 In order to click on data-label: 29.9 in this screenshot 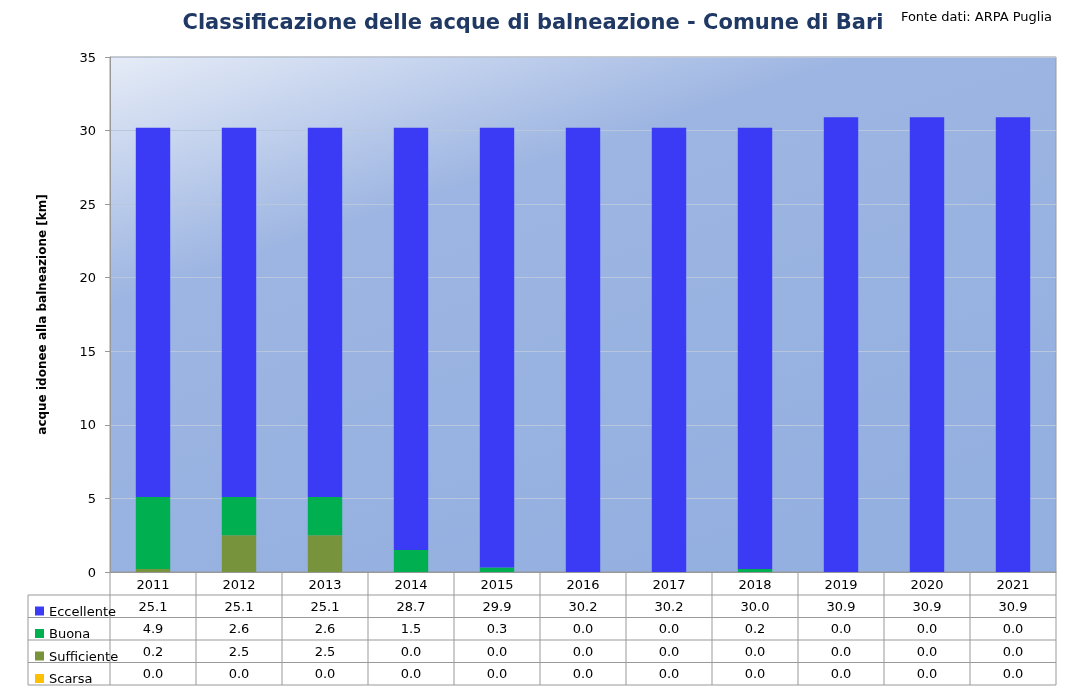, I will do `click(497, 606)`.